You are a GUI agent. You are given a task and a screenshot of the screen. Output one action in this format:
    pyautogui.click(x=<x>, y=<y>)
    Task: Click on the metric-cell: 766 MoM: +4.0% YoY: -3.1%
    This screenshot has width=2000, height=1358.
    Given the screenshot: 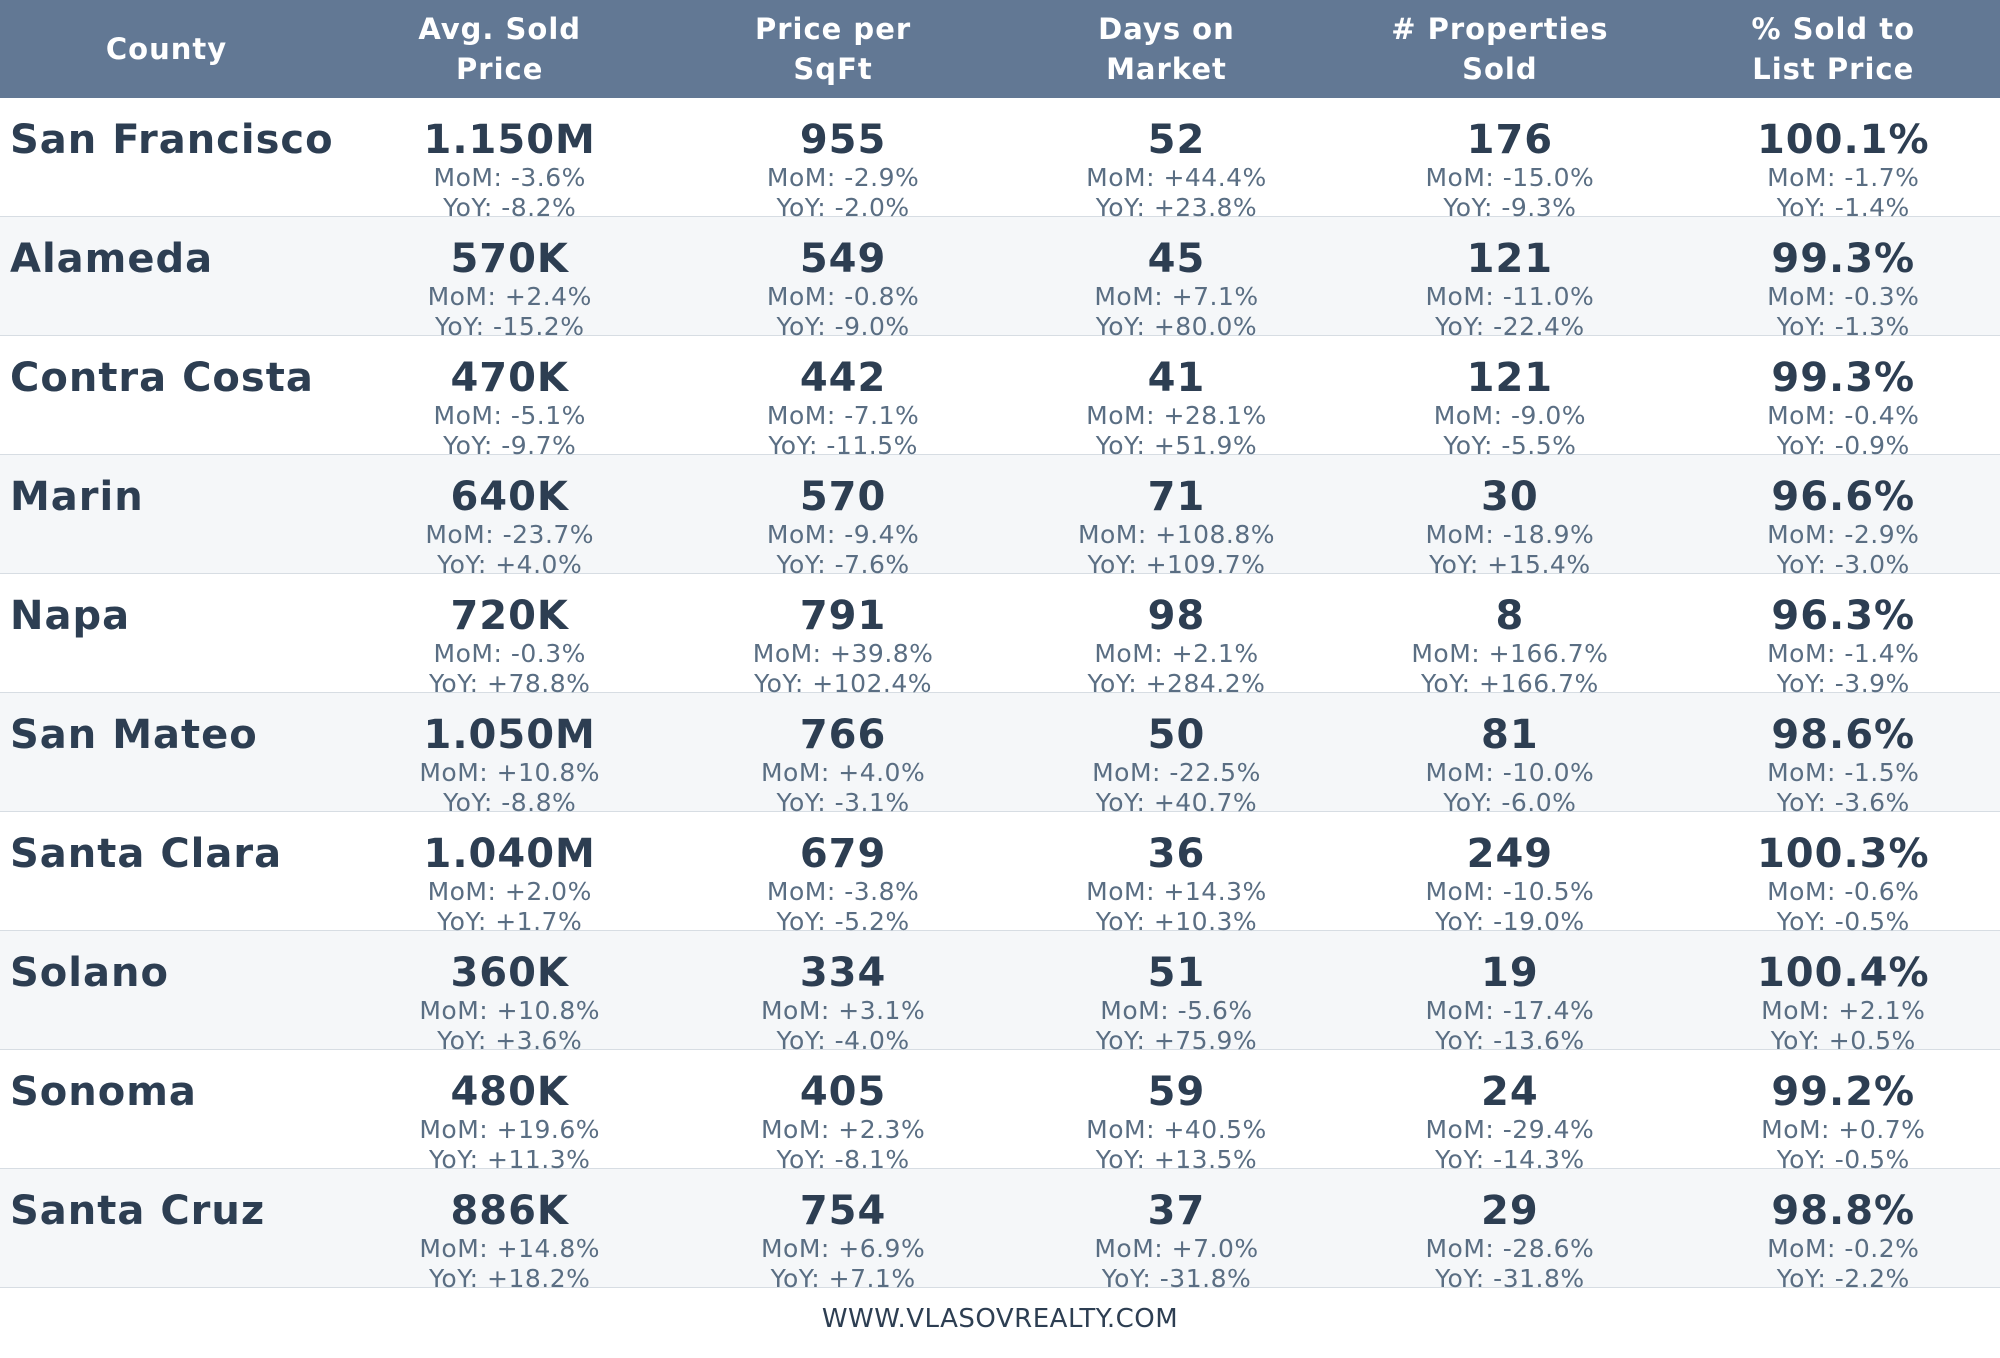 What is the action you would take?
    pyautogui.click(x=842, y=755)
    